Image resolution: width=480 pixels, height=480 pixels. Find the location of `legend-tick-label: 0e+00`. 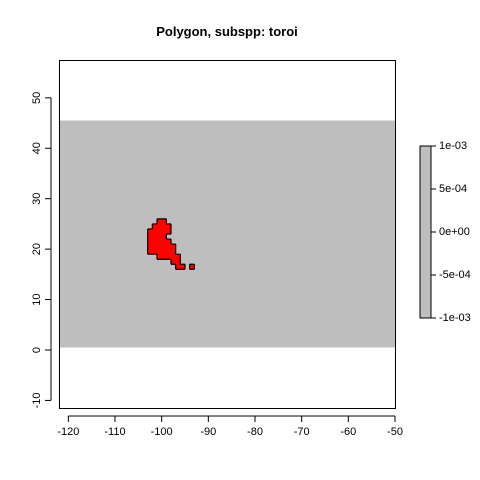

legend-tick-label: 0e+00 is located at coordinates (454, 232).